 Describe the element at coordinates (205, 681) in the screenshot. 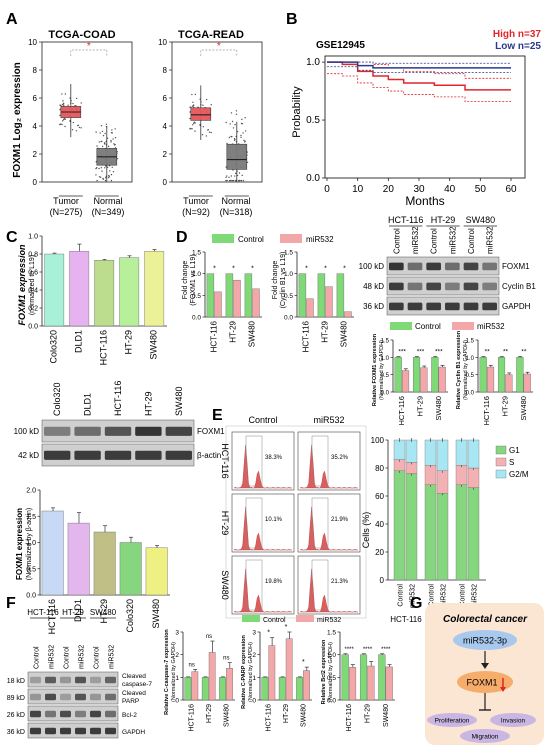

I see `f-caspase-chart: 0 1 2 3 ns HCT-116 ns HT-29 ns SW480` at that location.